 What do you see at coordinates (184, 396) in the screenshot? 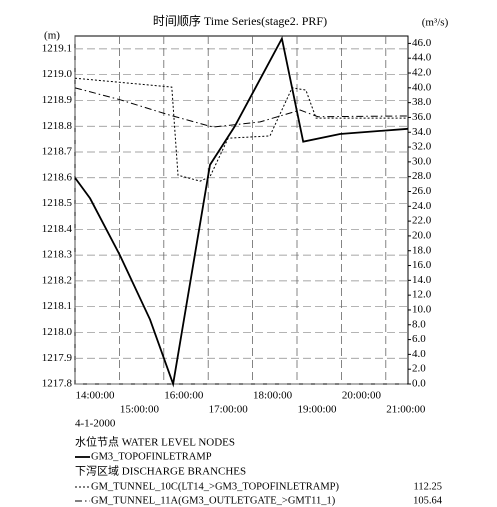
I see `x-tick-label: 16:00:00` at bounding box center [184, 396].